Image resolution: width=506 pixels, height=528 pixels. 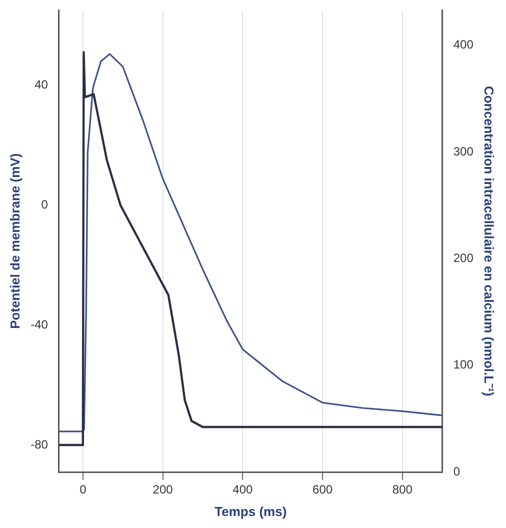 I want to click on x-tick-label: 800, so click(x=402, y=489).